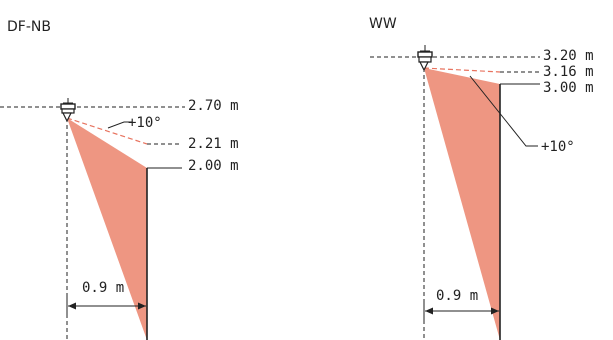 Image resolution: width=613 pixels, height=340 pixels. What do you see at coordinates (29, 27) in the screenshot?
I see `panel-title-df-nb: DF-NB` at bounding box center [29, 27].